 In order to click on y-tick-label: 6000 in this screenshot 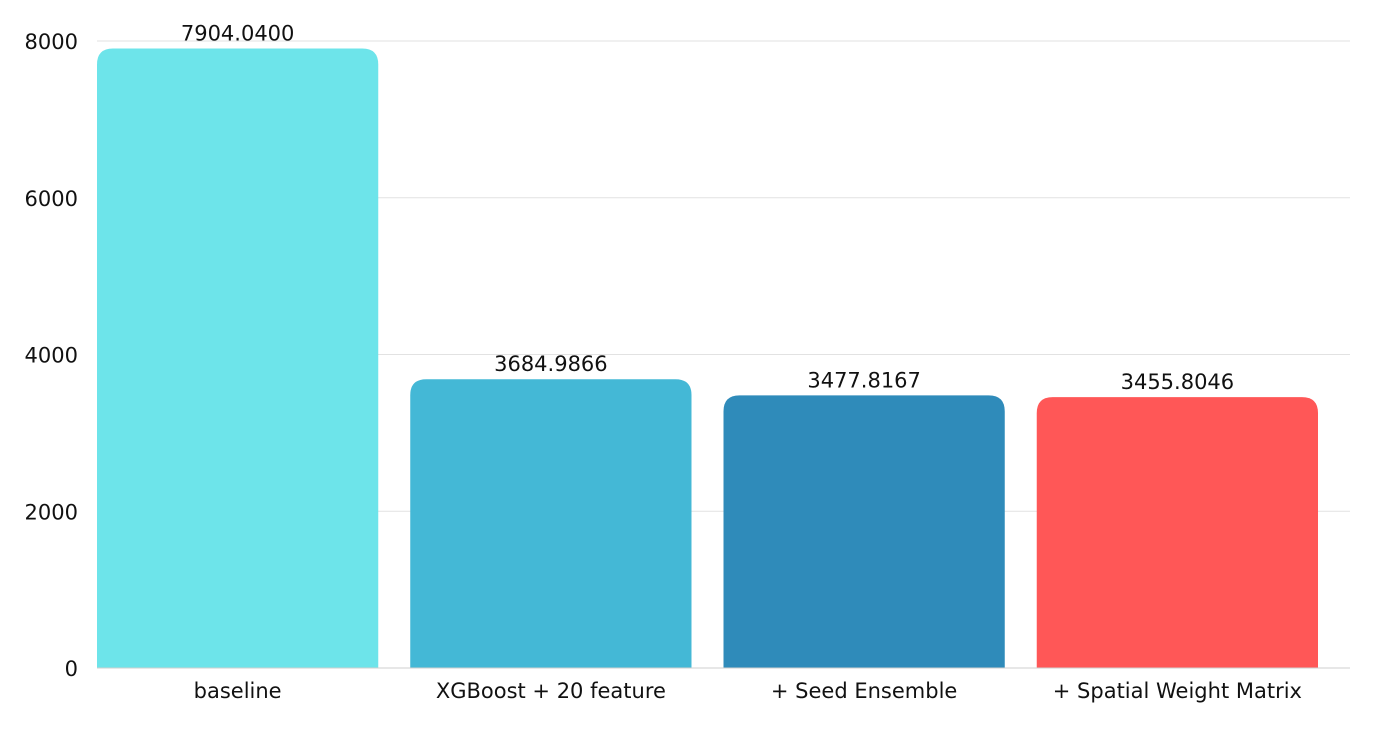, I will do `click(51, 199)`.